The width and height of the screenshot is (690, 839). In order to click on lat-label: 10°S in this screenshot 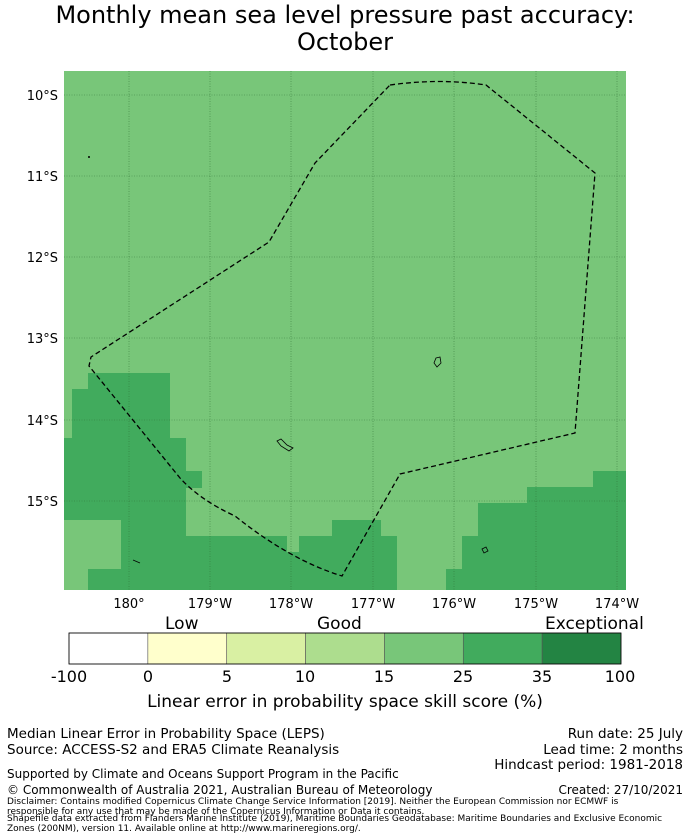, I will do `click(42, 96)`.